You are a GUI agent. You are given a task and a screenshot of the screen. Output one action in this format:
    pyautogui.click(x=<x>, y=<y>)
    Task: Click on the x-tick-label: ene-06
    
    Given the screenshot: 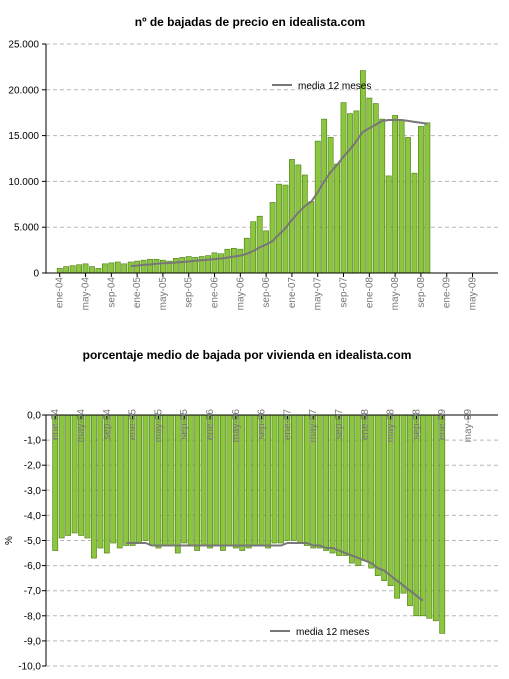 What is the action you would take?
    pyautogui.click(x=215, y=293)
    